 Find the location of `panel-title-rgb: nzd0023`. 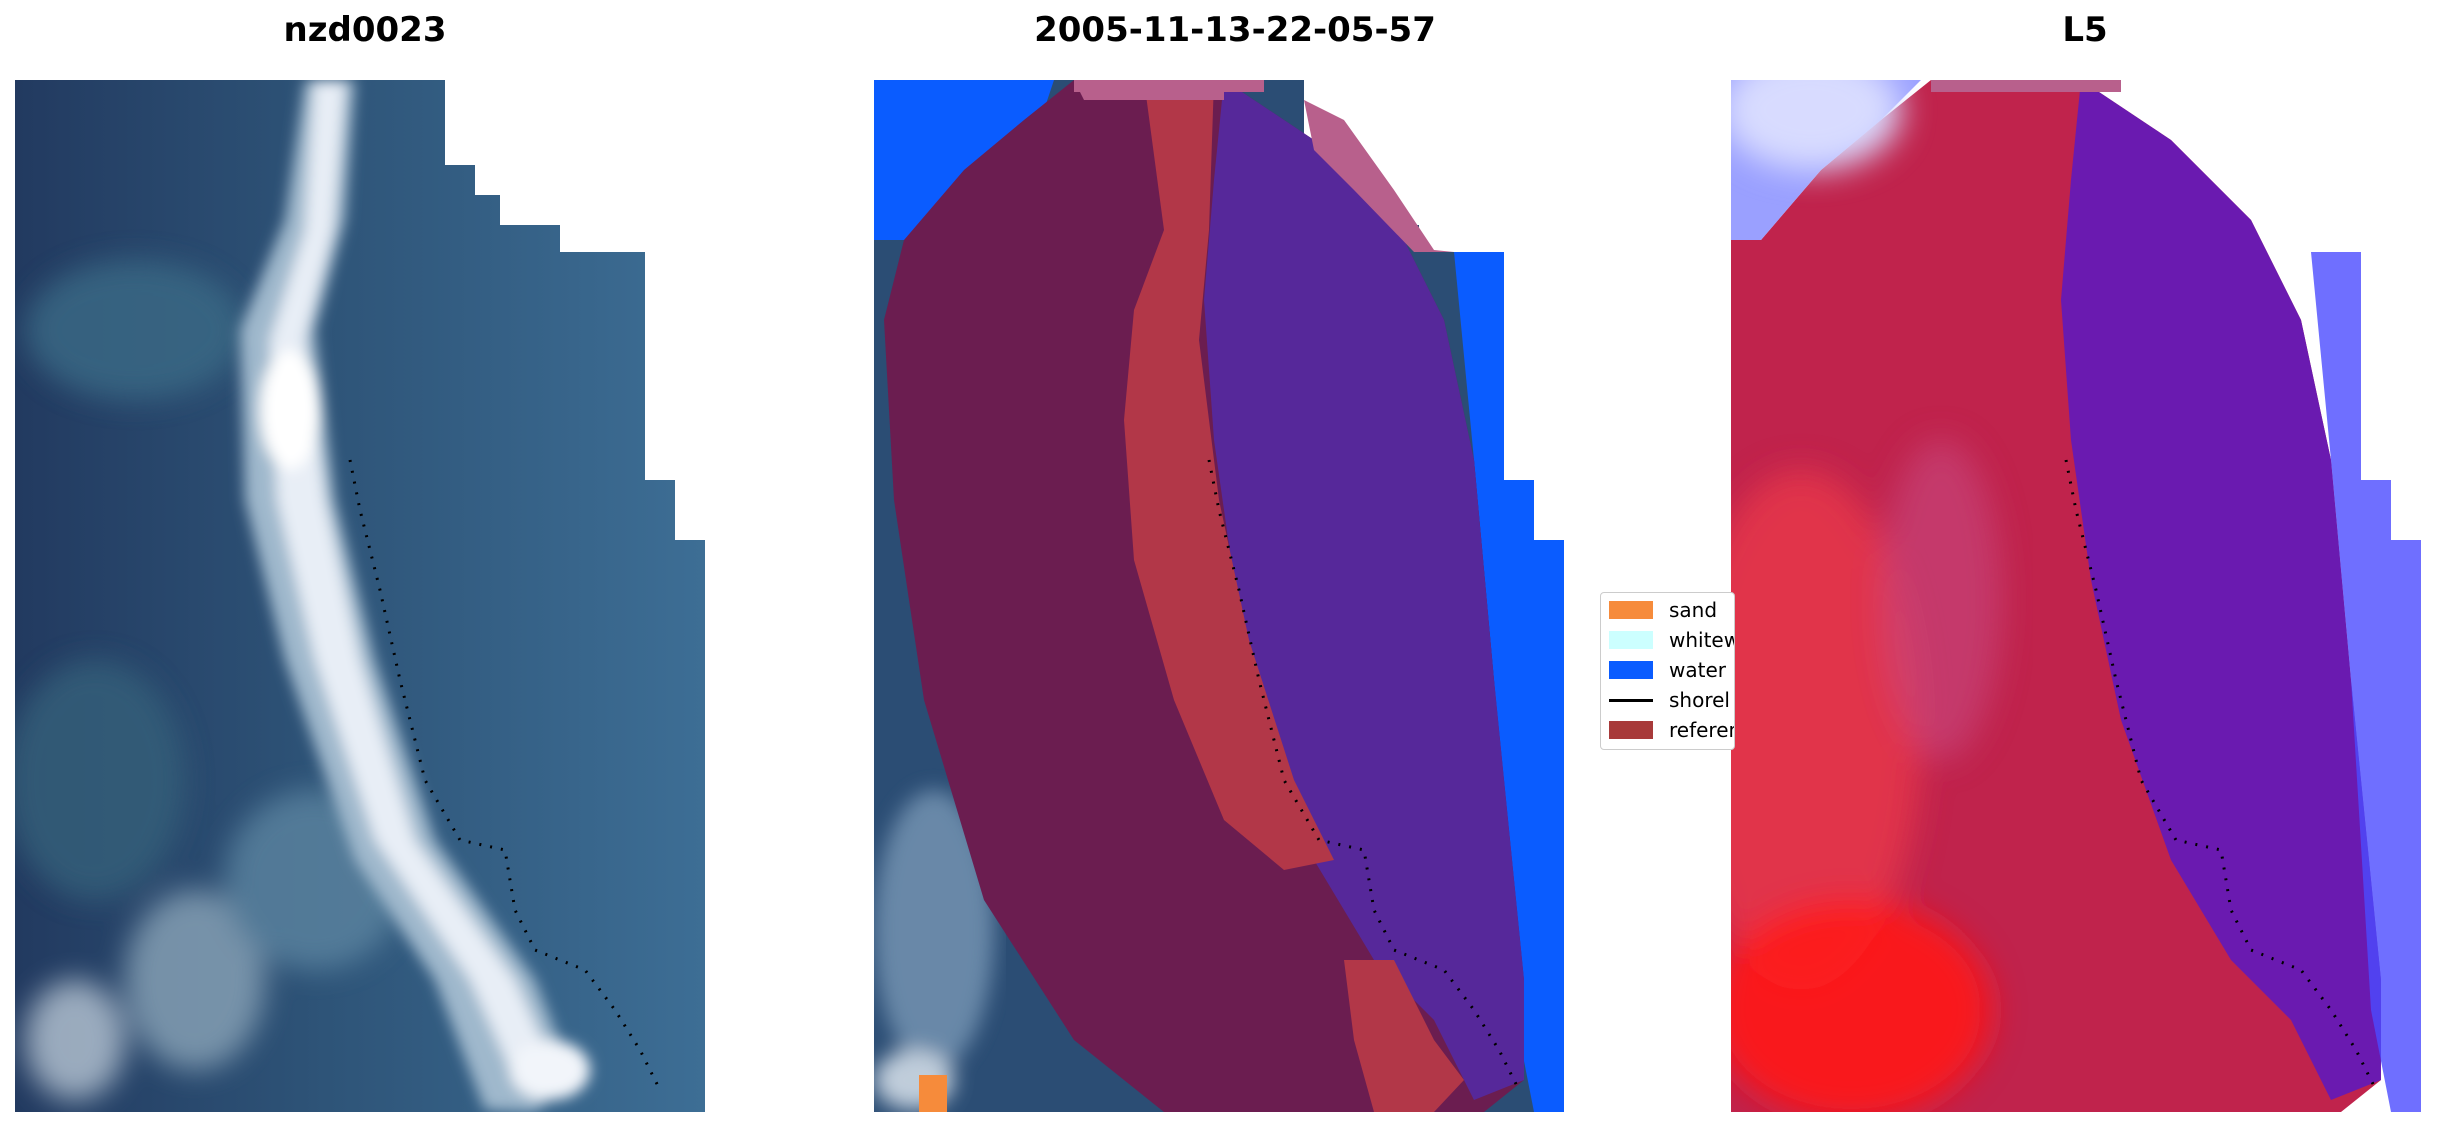

panel-title-rgb: nzd0023 is located at coordinates (365, 30).